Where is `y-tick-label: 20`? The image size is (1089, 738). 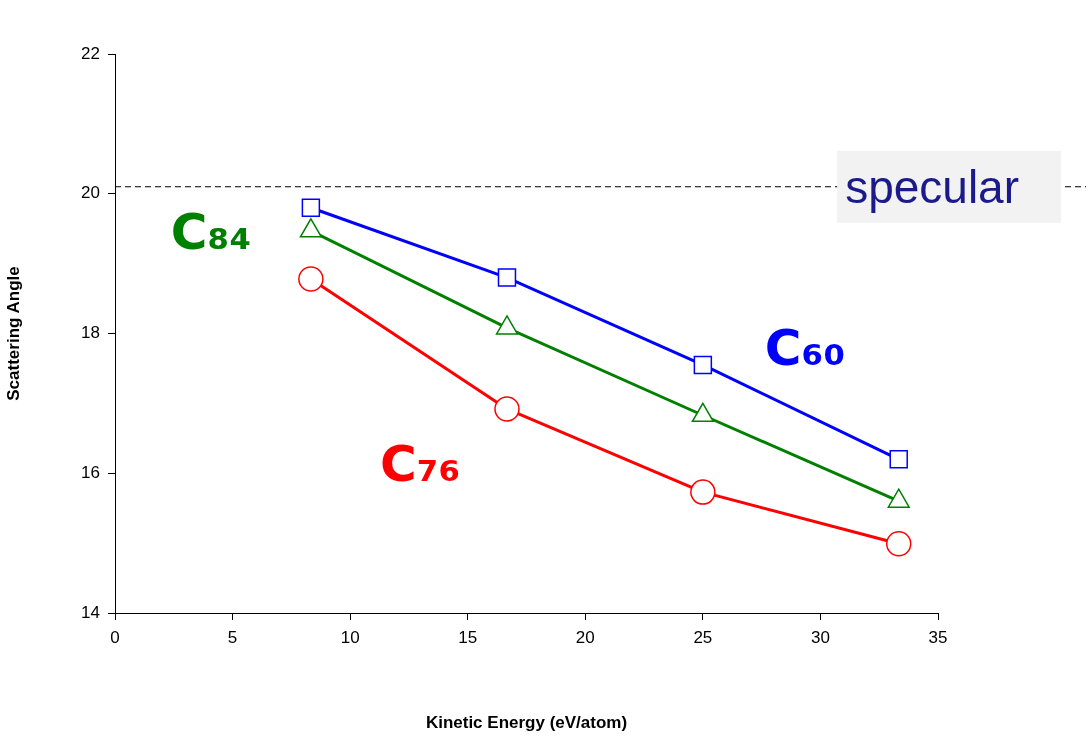 y-tick-label: 20 is located at coordinates (90, 193).